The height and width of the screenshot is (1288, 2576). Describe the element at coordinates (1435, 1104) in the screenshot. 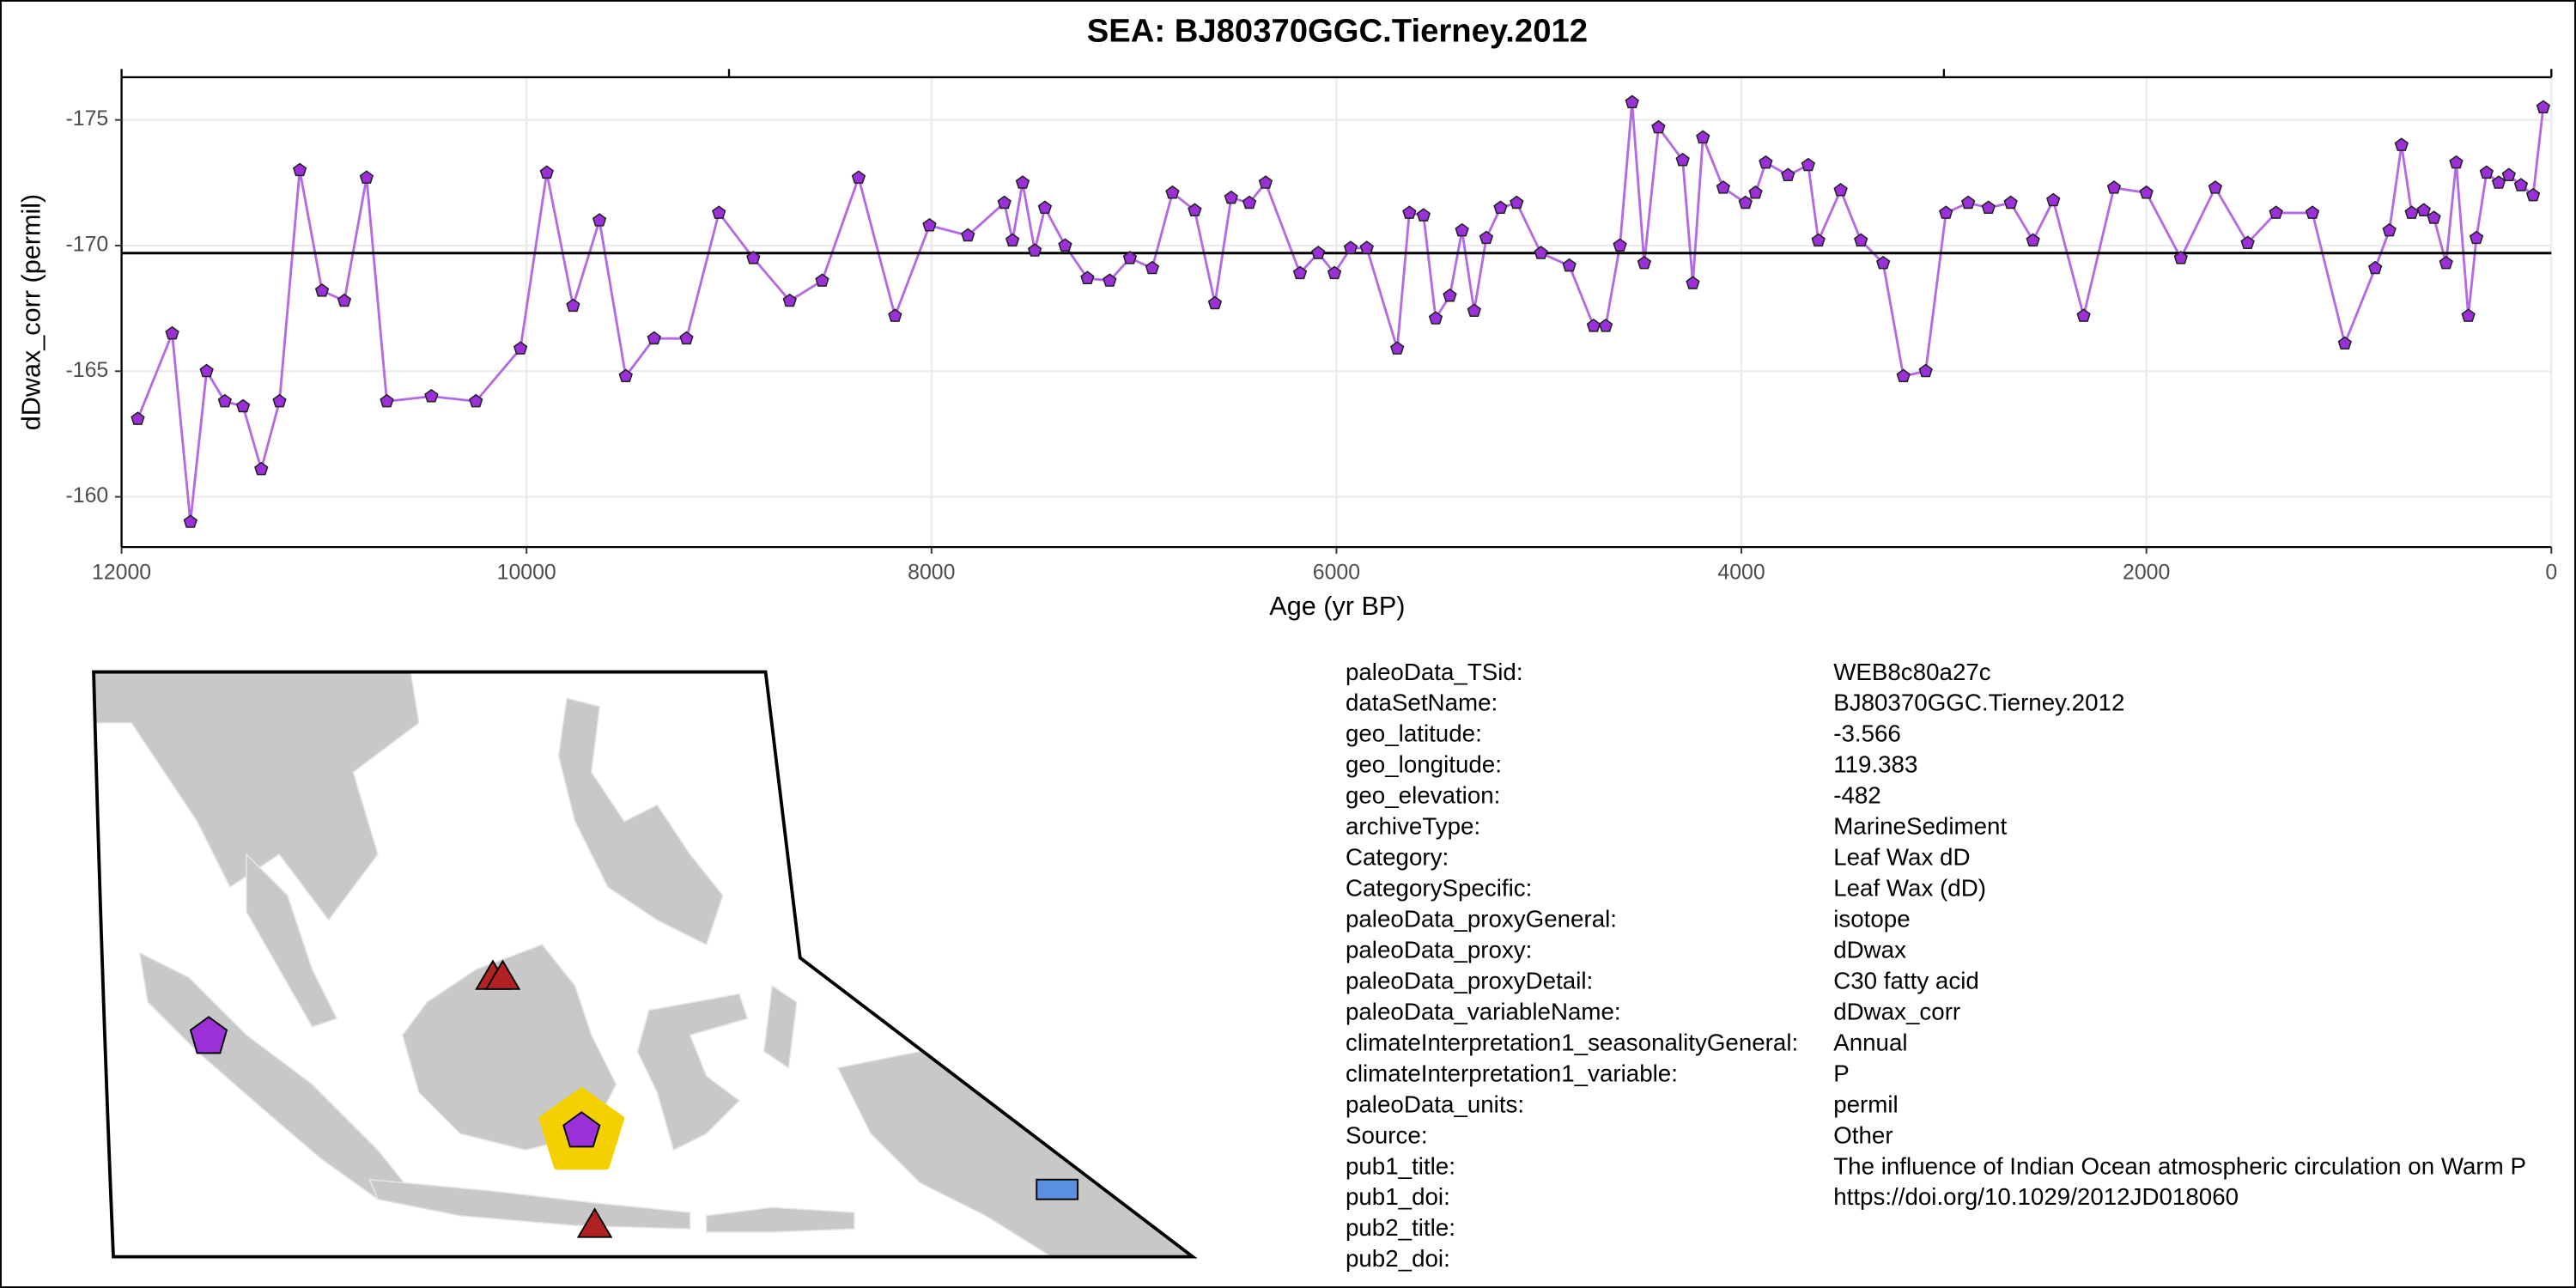

I see `meta-key: paleoData_units:` at that location.